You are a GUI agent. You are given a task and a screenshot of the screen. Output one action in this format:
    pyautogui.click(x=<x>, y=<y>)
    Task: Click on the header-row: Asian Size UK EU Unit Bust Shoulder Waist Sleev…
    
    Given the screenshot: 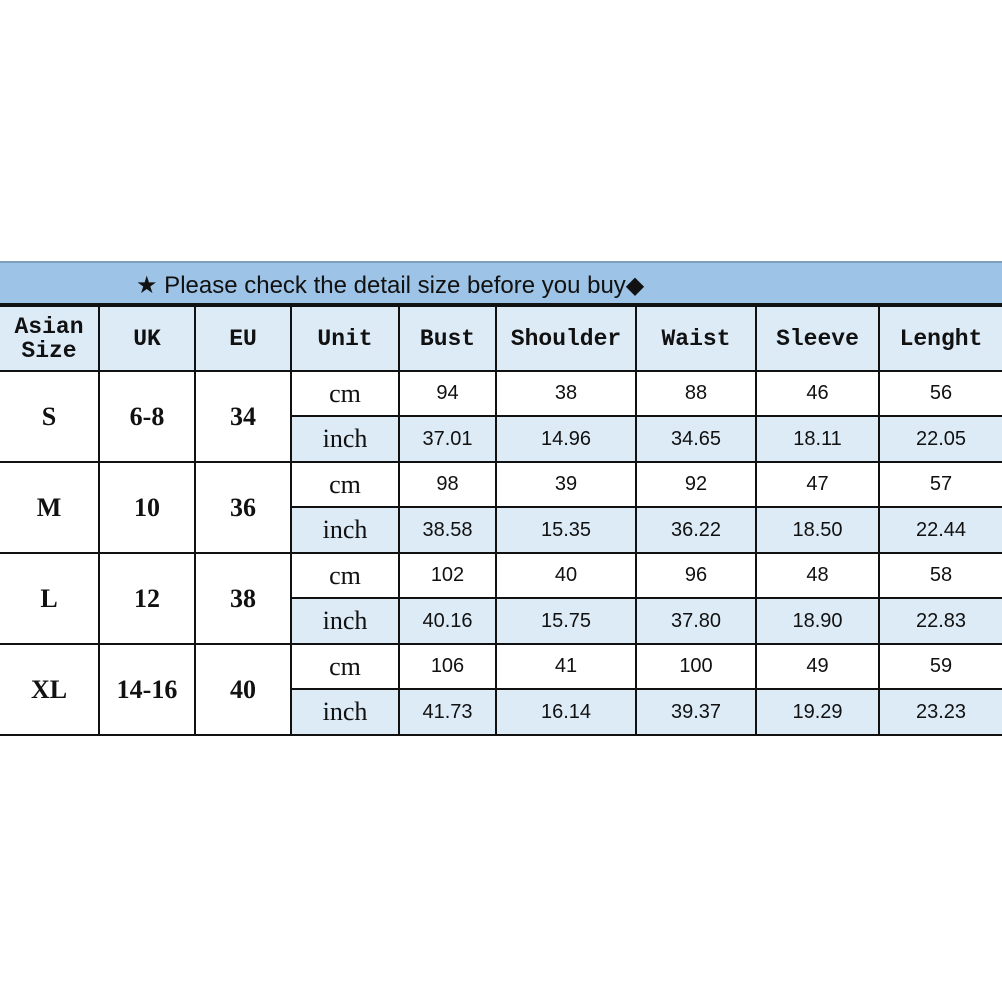 What is the action you would take?
    pyautogui.click(x=501, y=338)
    